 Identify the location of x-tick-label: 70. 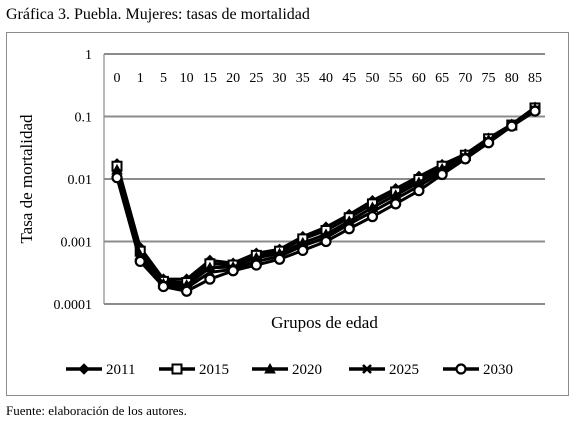
(465, 78).